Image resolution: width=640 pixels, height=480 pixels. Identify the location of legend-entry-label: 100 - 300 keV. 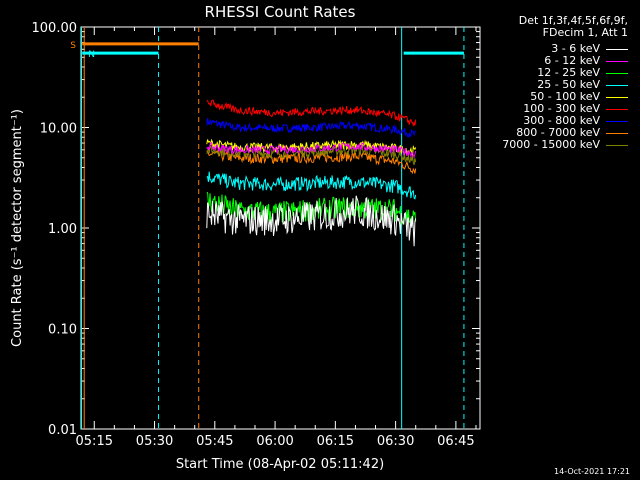
(561, 108).